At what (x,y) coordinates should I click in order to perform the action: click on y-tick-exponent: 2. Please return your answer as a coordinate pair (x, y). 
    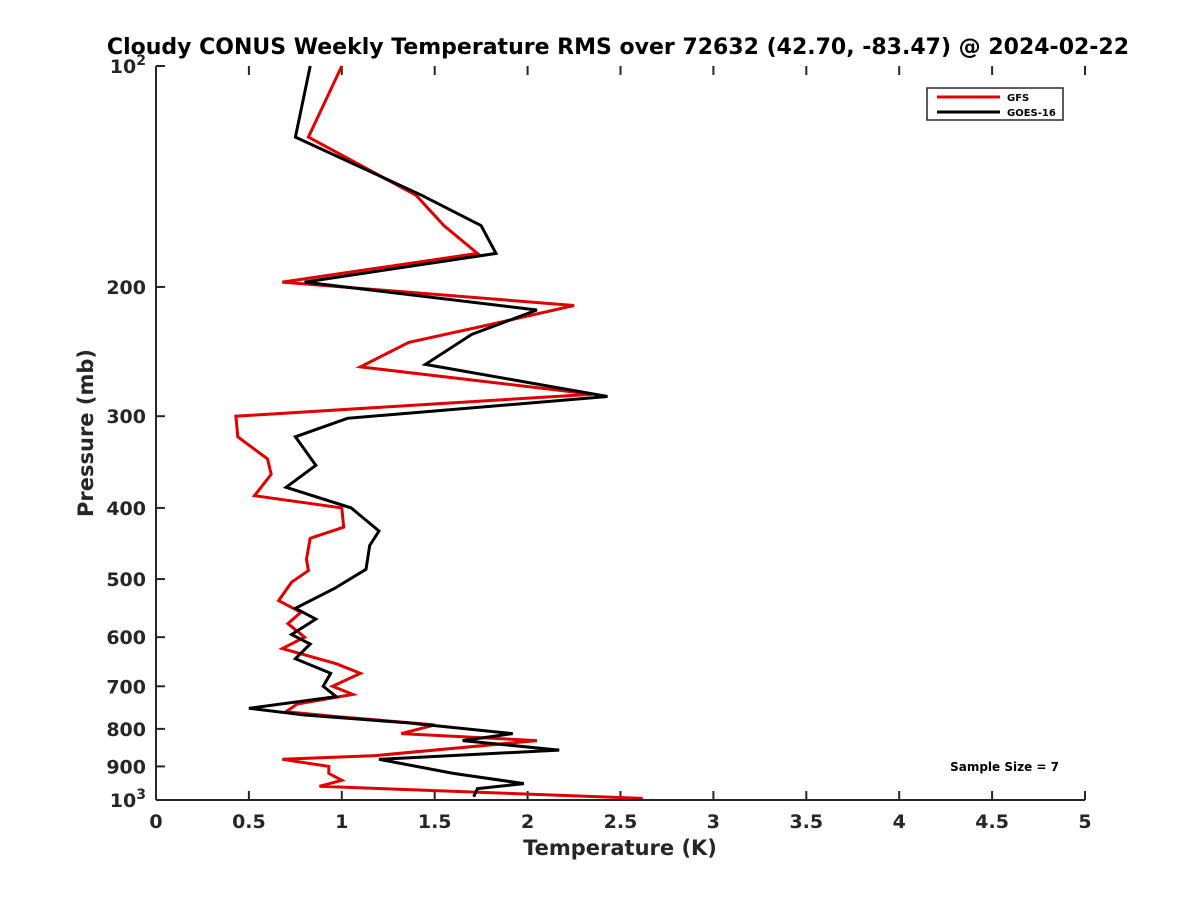
    Looking at the image, I should click on (141, 61).